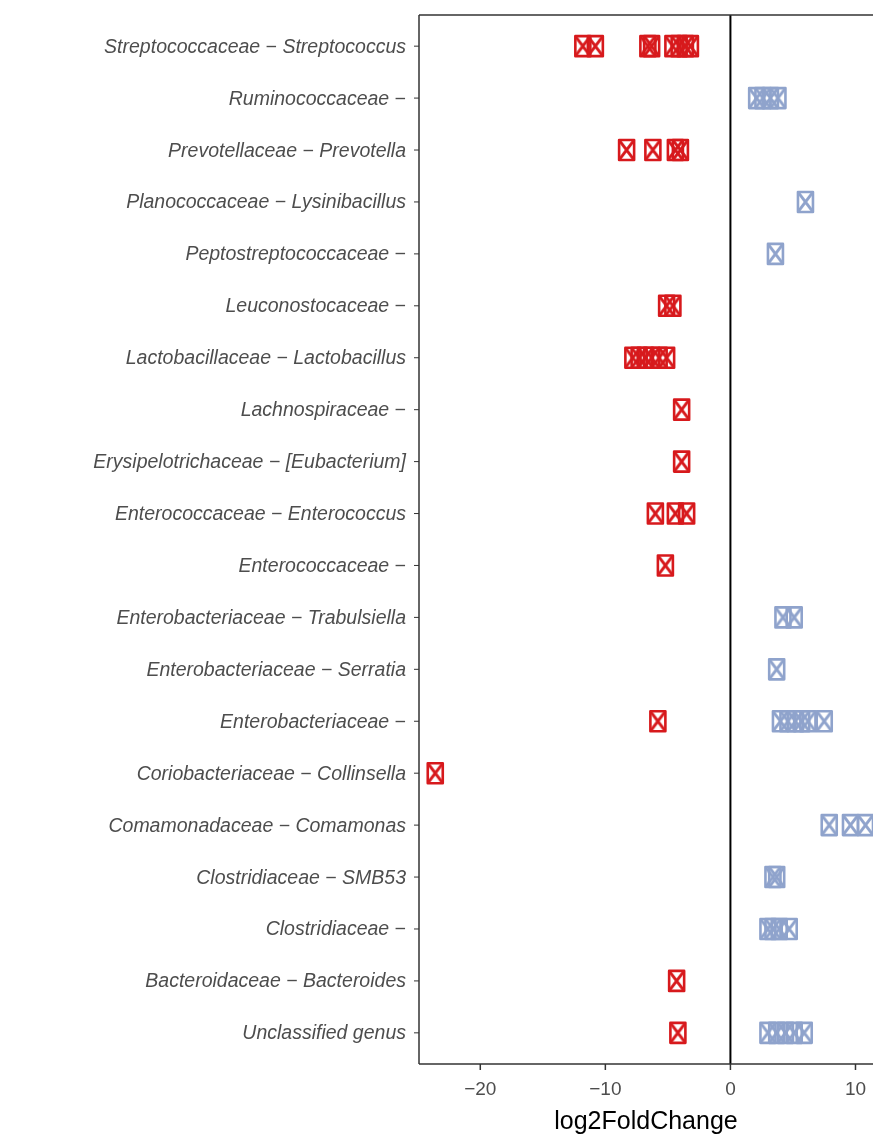 Image resolution: width=873 pixels, height=1140 pixels. Describe the element at coordinates (646, 1120) in the screenshot. I see `x-axis-title: log2FoldChange` at that location.